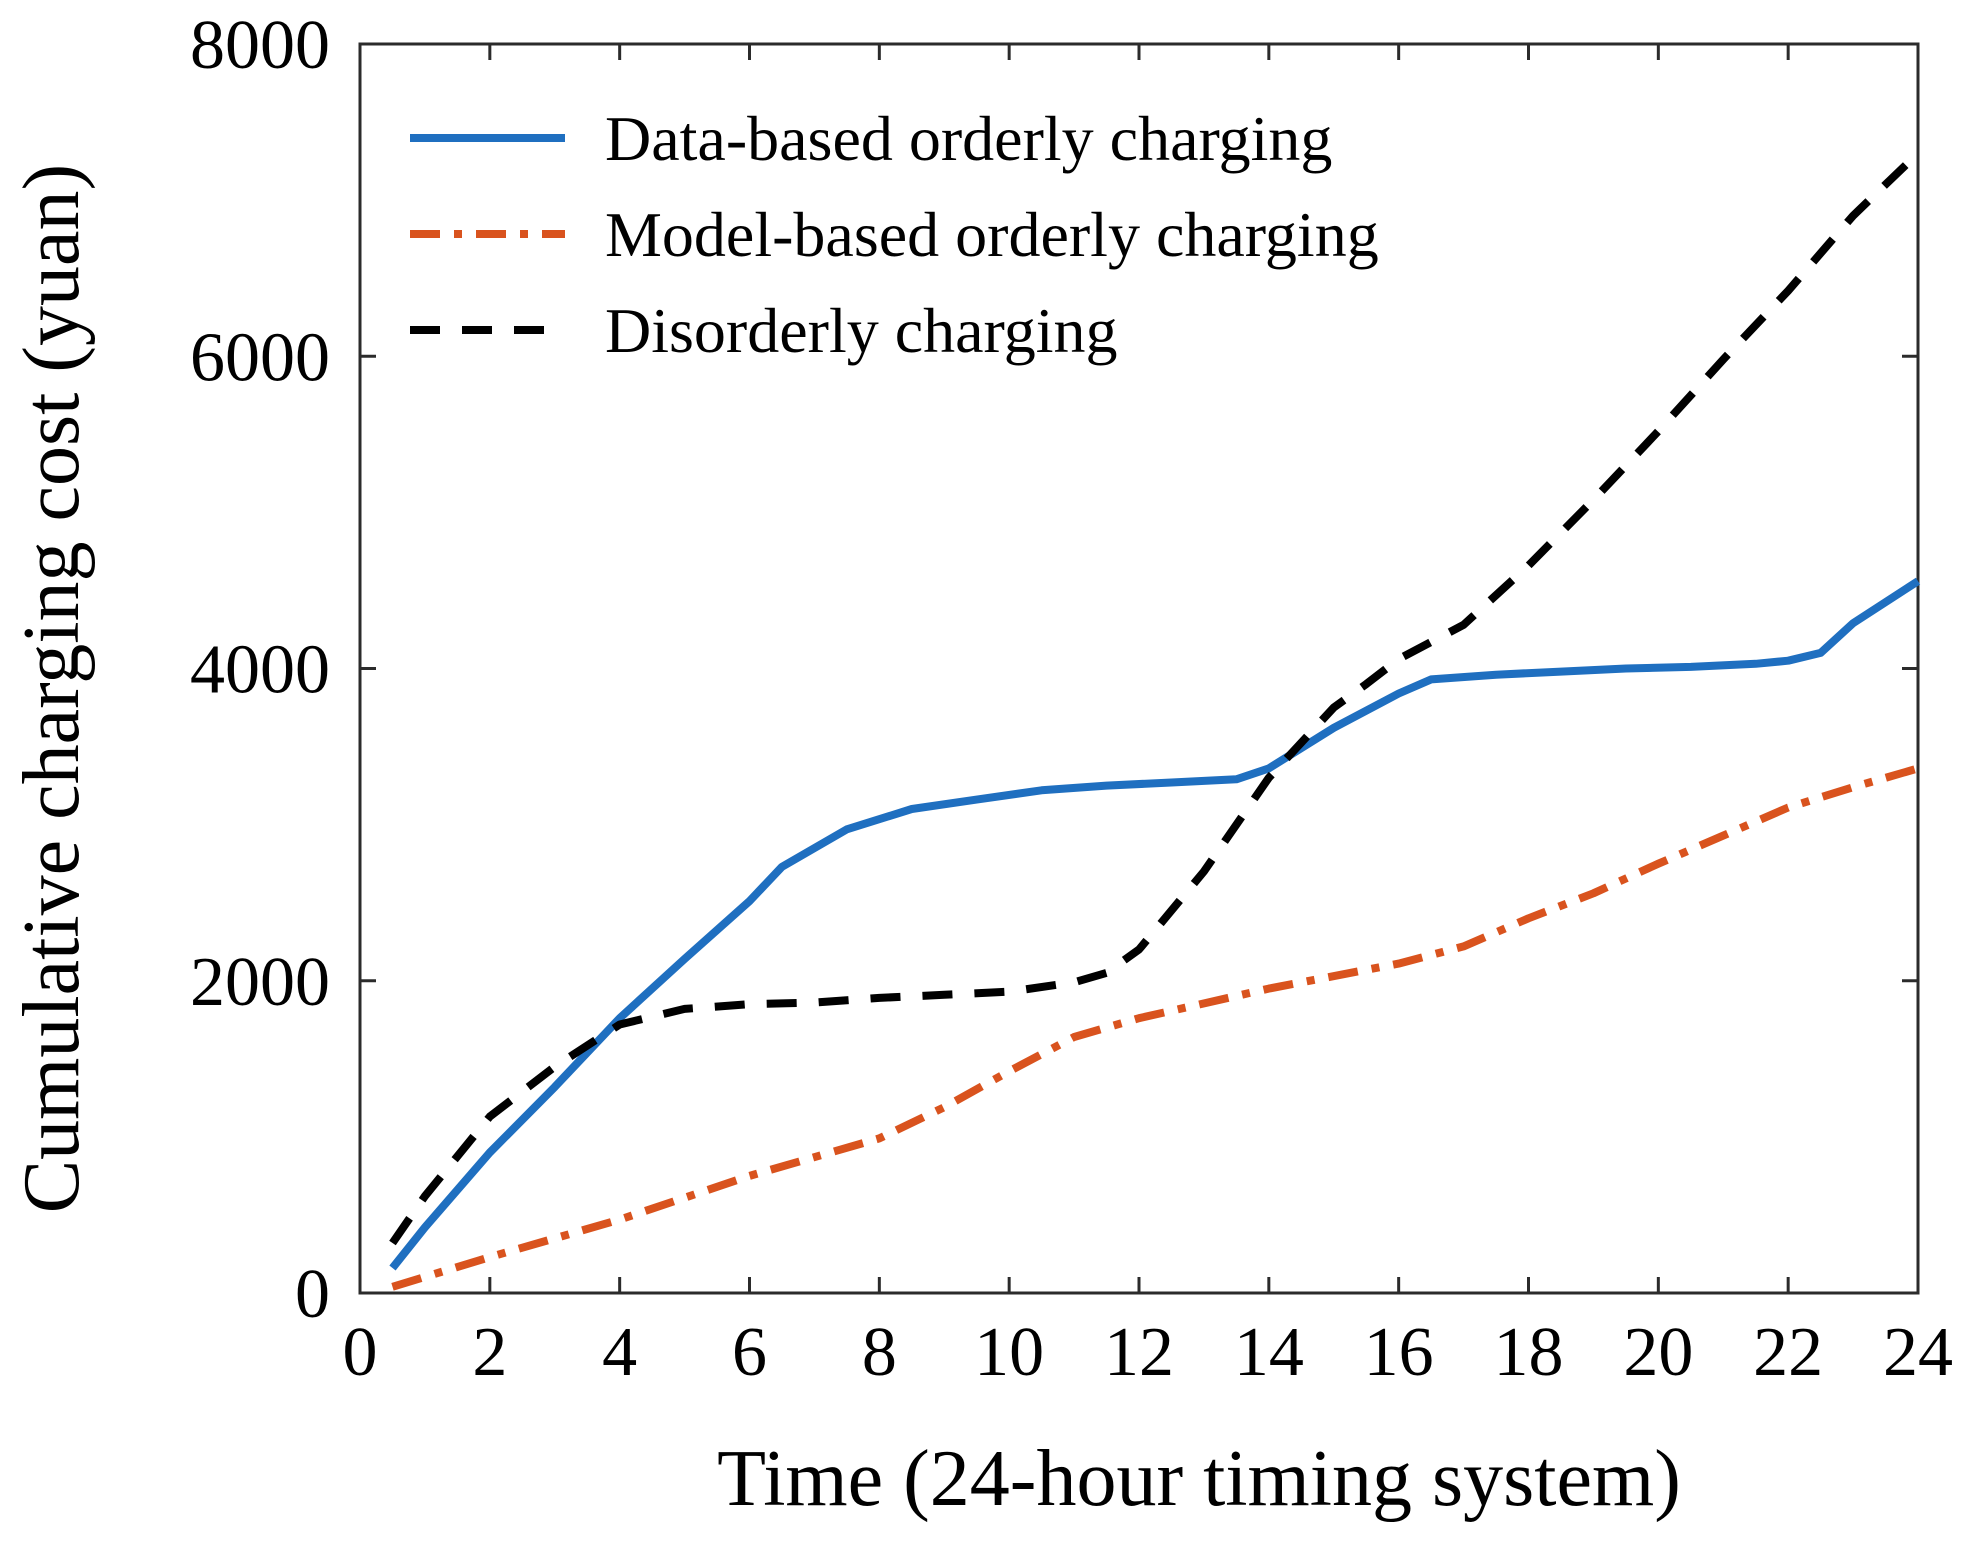 This screenshot has width=1968, height=1546. I want to click on y-axis-title: Cumulative charging cost (yuan), so click(52, 688).